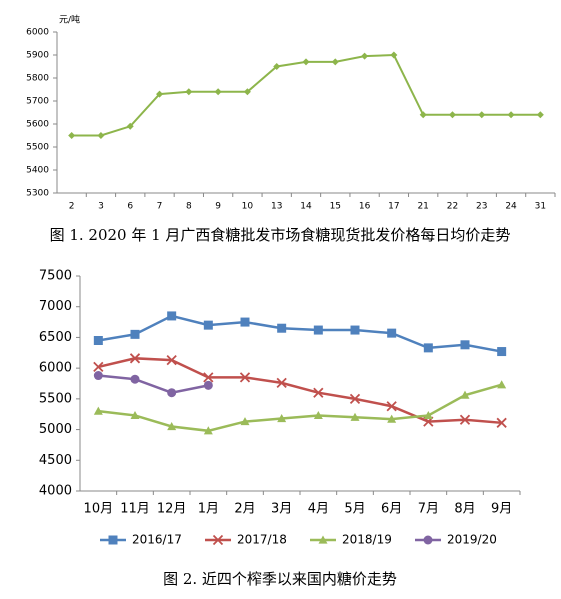 The width and height of the screenshot is (561, 599). Describe the element at coordinates (55, 460) in the screenshot. I see `y-tick-label: 4500` at that location.